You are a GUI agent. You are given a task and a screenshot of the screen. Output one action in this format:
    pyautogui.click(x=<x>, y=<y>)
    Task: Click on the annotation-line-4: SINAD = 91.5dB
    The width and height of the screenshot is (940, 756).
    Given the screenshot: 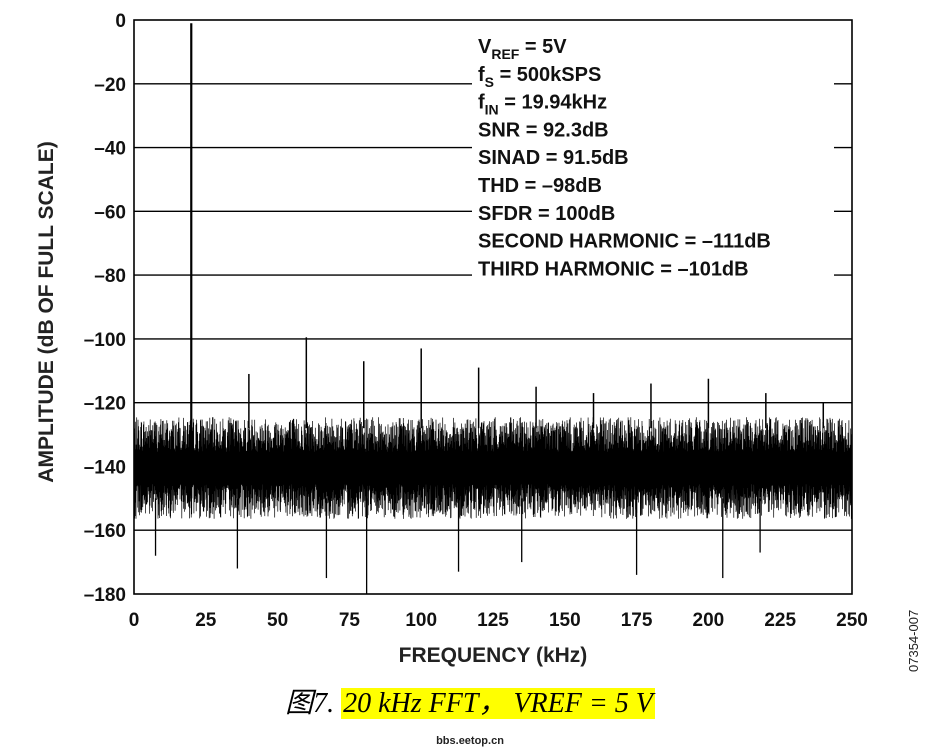 What is the action you would take?
    pyautogui.click(x=553, y=158)
    